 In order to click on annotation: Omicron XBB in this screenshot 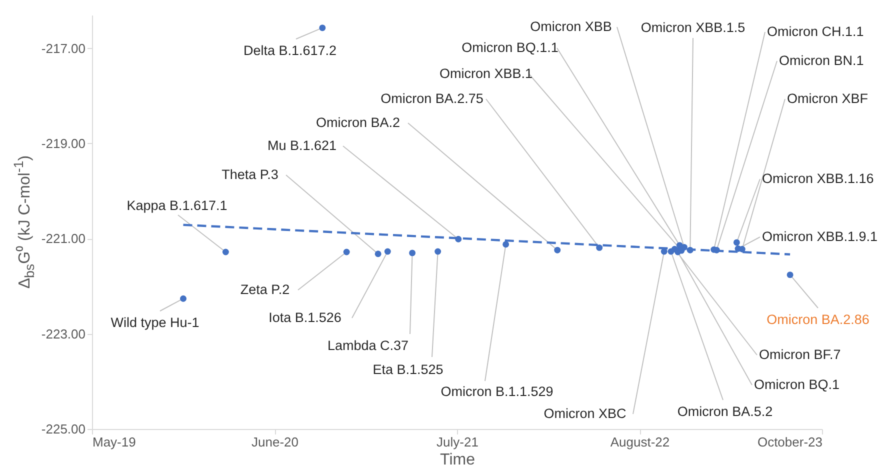, I will do `click(571, 26)`.